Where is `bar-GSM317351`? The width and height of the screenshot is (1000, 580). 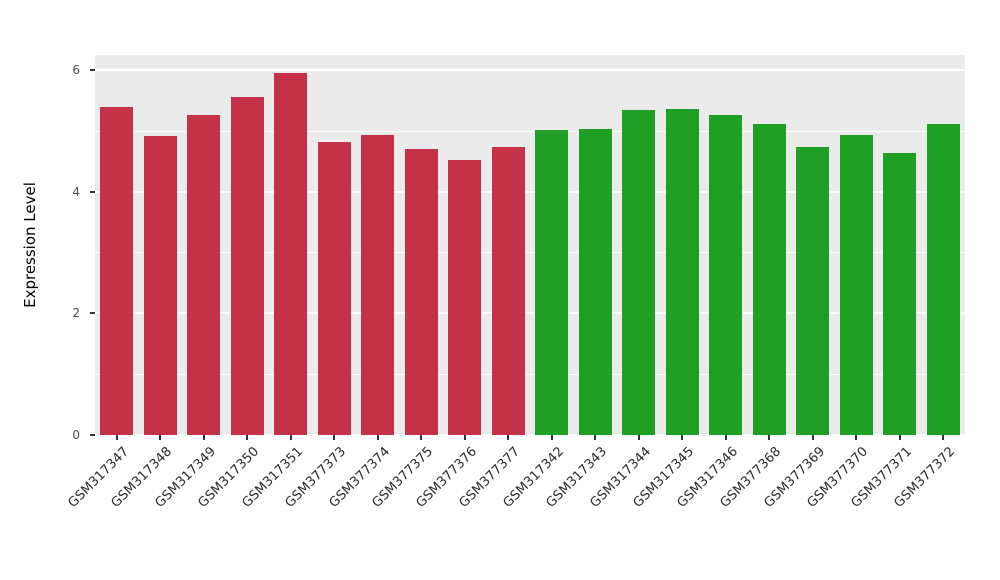 bar-GSM317351 is located at coordinates (291, 254).